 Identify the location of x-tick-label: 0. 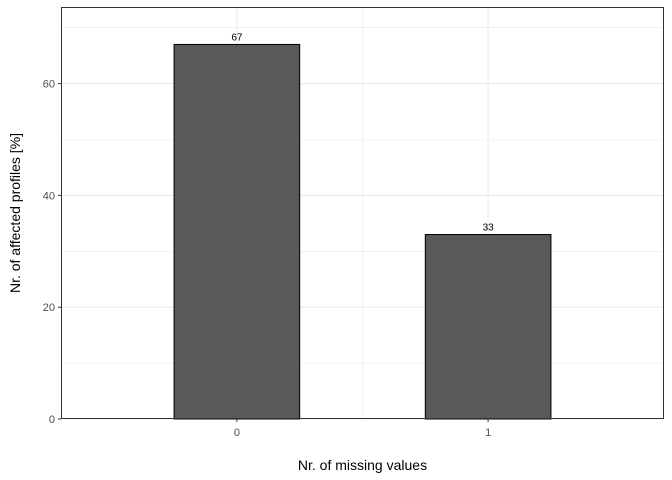
(237, 433).